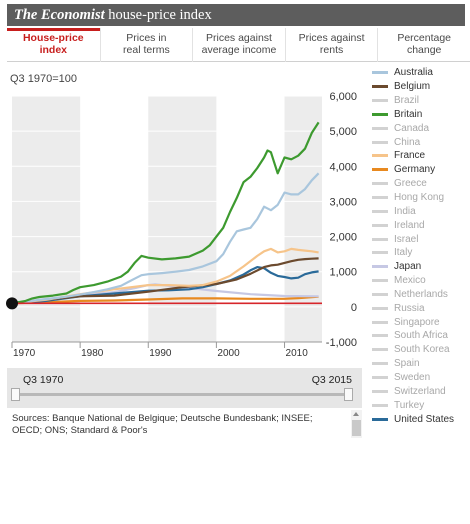  Describe the element at coordinates (348, 394) in the screenshot. I see `range-end-handle` at that location.